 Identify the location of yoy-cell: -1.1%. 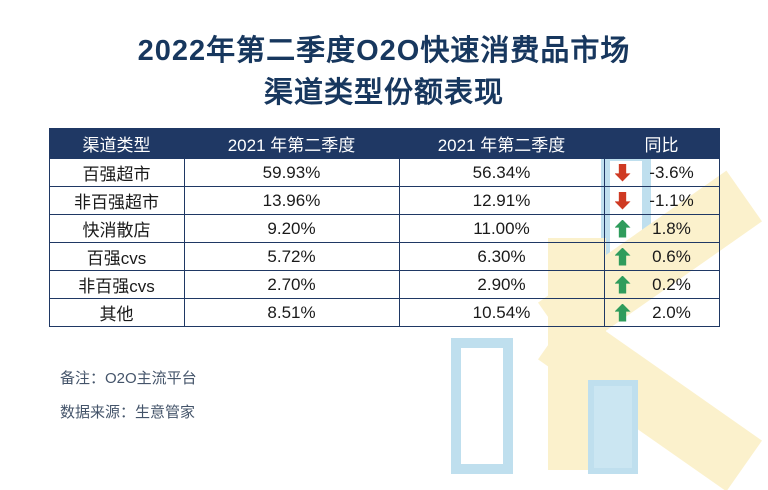
(661, 200).